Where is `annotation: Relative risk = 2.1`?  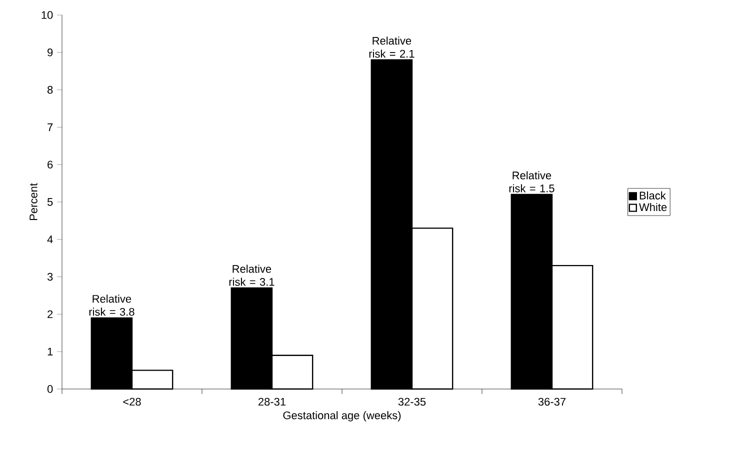
annotation: Relative risk = 2.1 is located at coordinates (391, 47).